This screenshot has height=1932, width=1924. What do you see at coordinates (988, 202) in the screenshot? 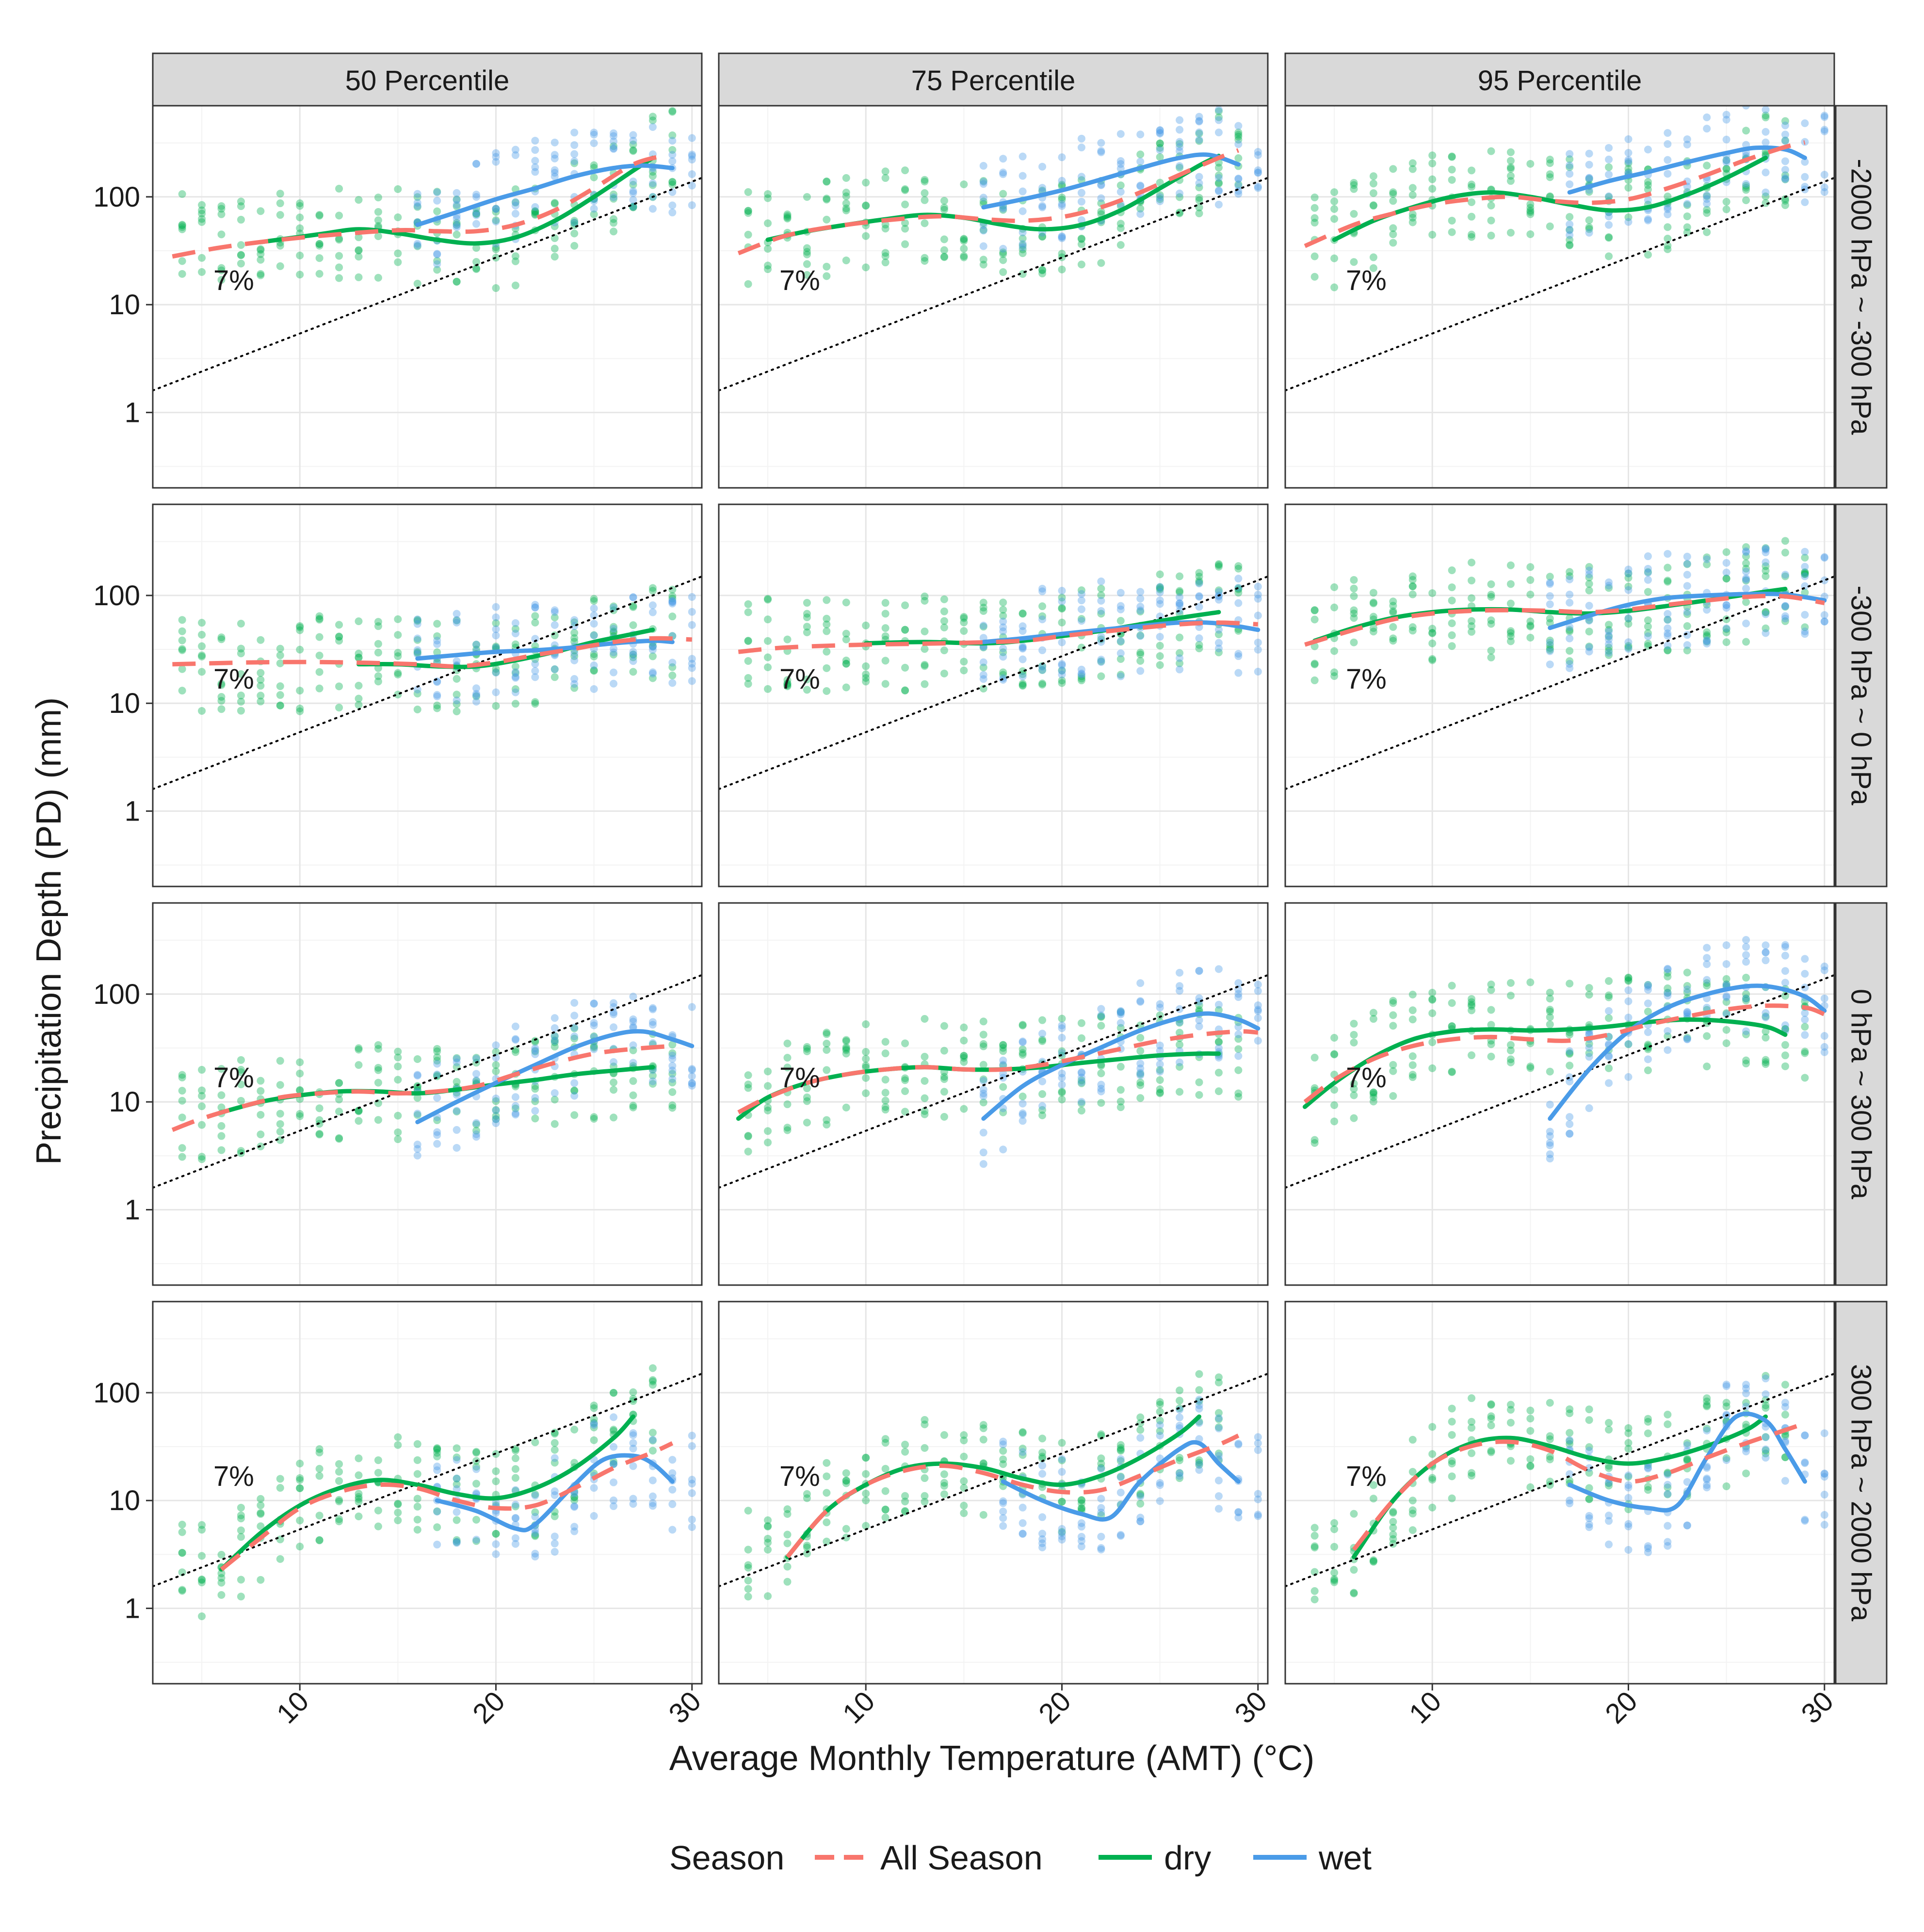
I see `series-line-all-season` at bounding box center [988, 202].